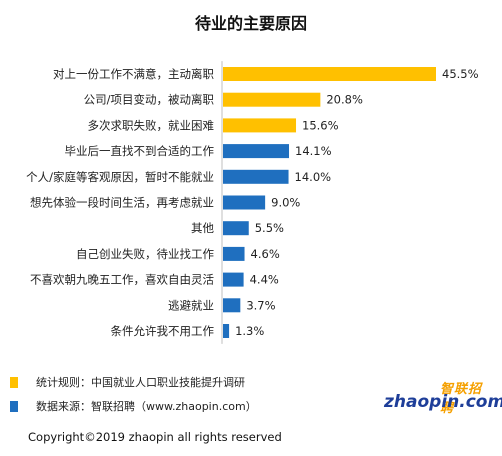  I want to click on category-label: 对上一份工作不满意，主动离职, so click(133, 74).